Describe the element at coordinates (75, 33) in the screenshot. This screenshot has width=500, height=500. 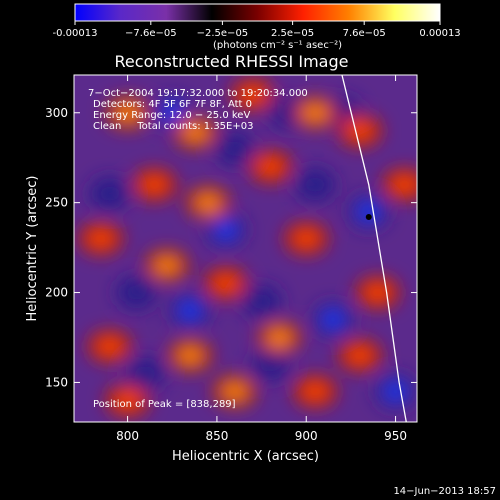
I see `colorbar-tick-label: -0.00013` at that location.